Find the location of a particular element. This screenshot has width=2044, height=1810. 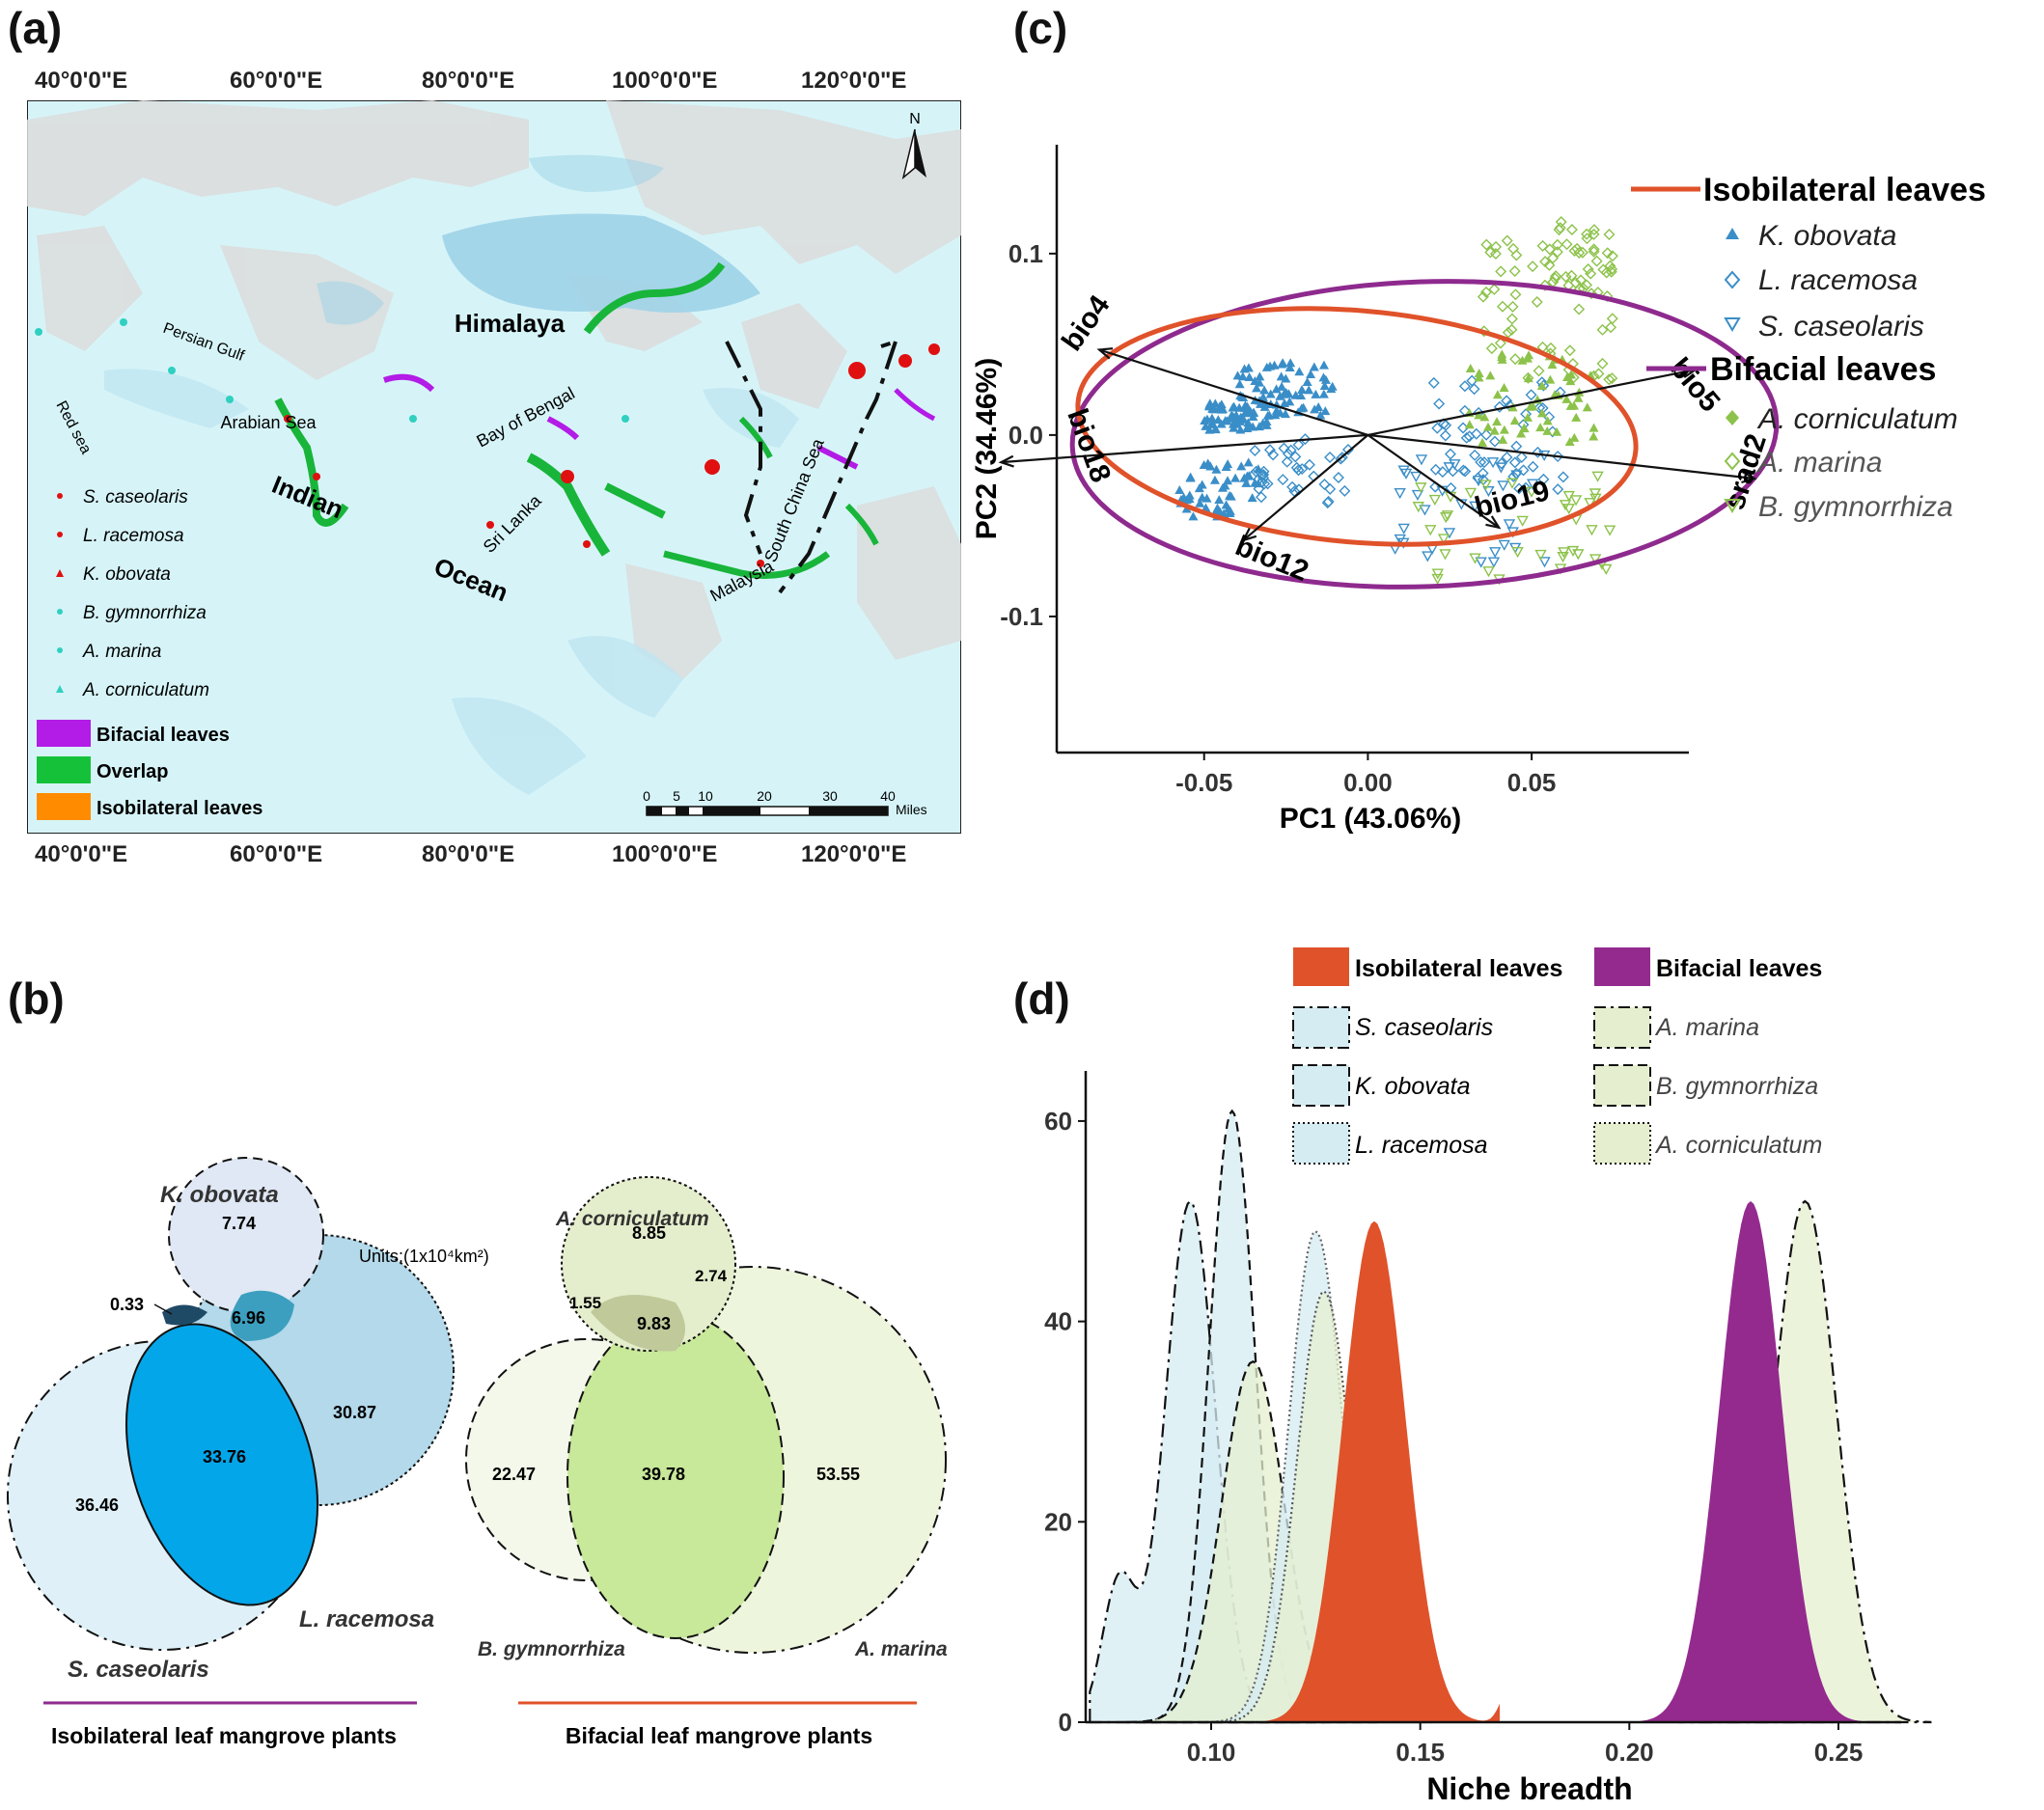

legend-a-corniculatum: A. corniculatum is located at coordinates (145, 690).